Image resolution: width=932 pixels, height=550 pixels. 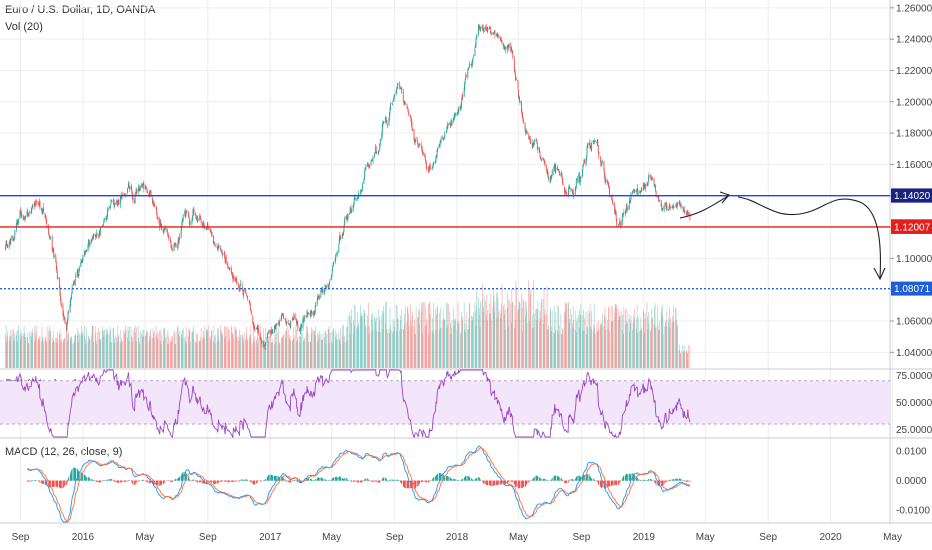 I want to click on volume-legend: Vol (20), so click(x=24, y=27).